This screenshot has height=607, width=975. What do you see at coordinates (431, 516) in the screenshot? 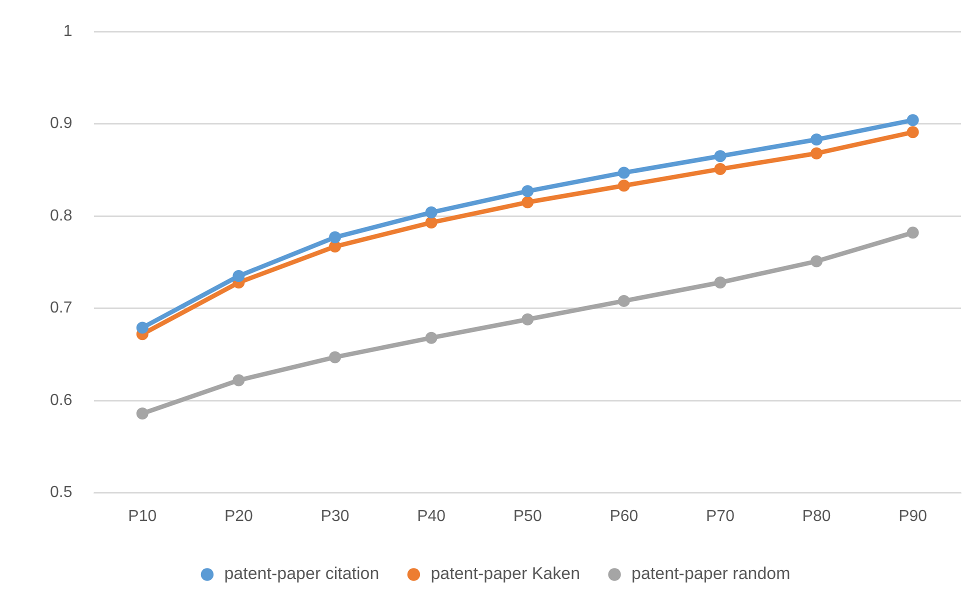
I see `x-tick-label: P40` at bounding box center [431, 516].